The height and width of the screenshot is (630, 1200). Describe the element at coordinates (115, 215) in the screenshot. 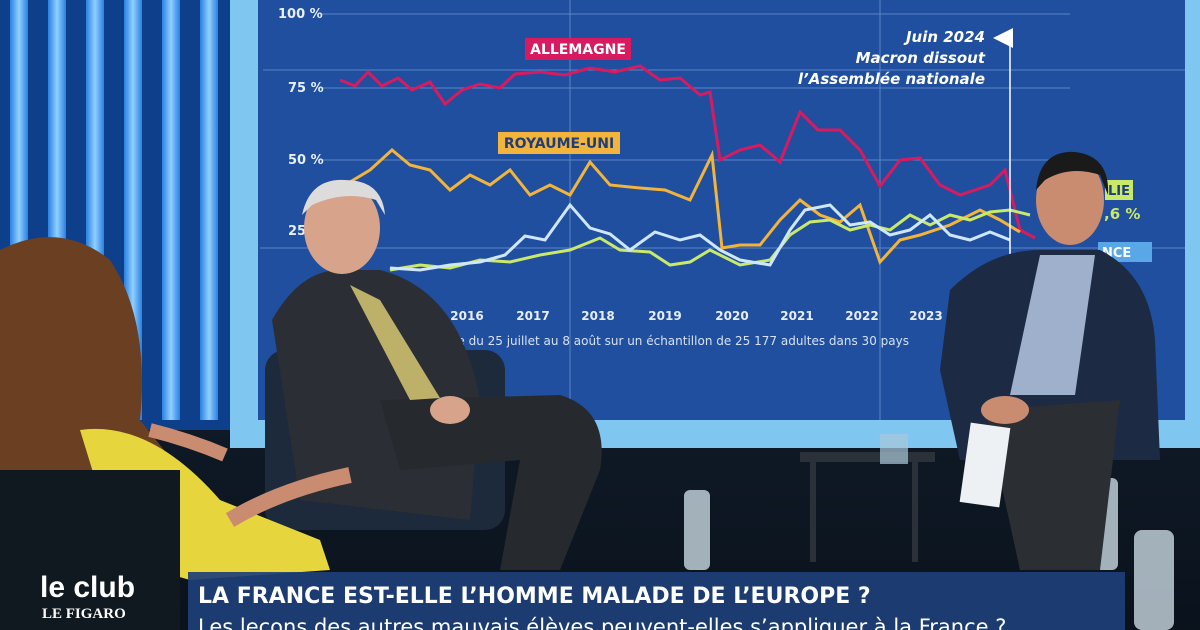

I see `light-strips` at that location.